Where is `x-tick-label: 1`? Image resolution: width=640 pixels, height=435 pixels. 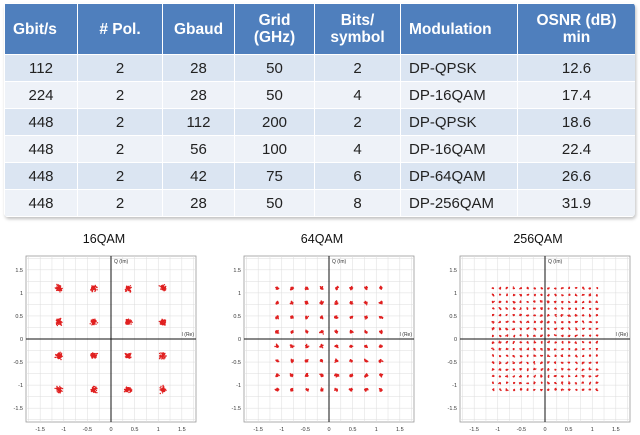 x-tick-label: 1 is located at coordinates (158, 429).